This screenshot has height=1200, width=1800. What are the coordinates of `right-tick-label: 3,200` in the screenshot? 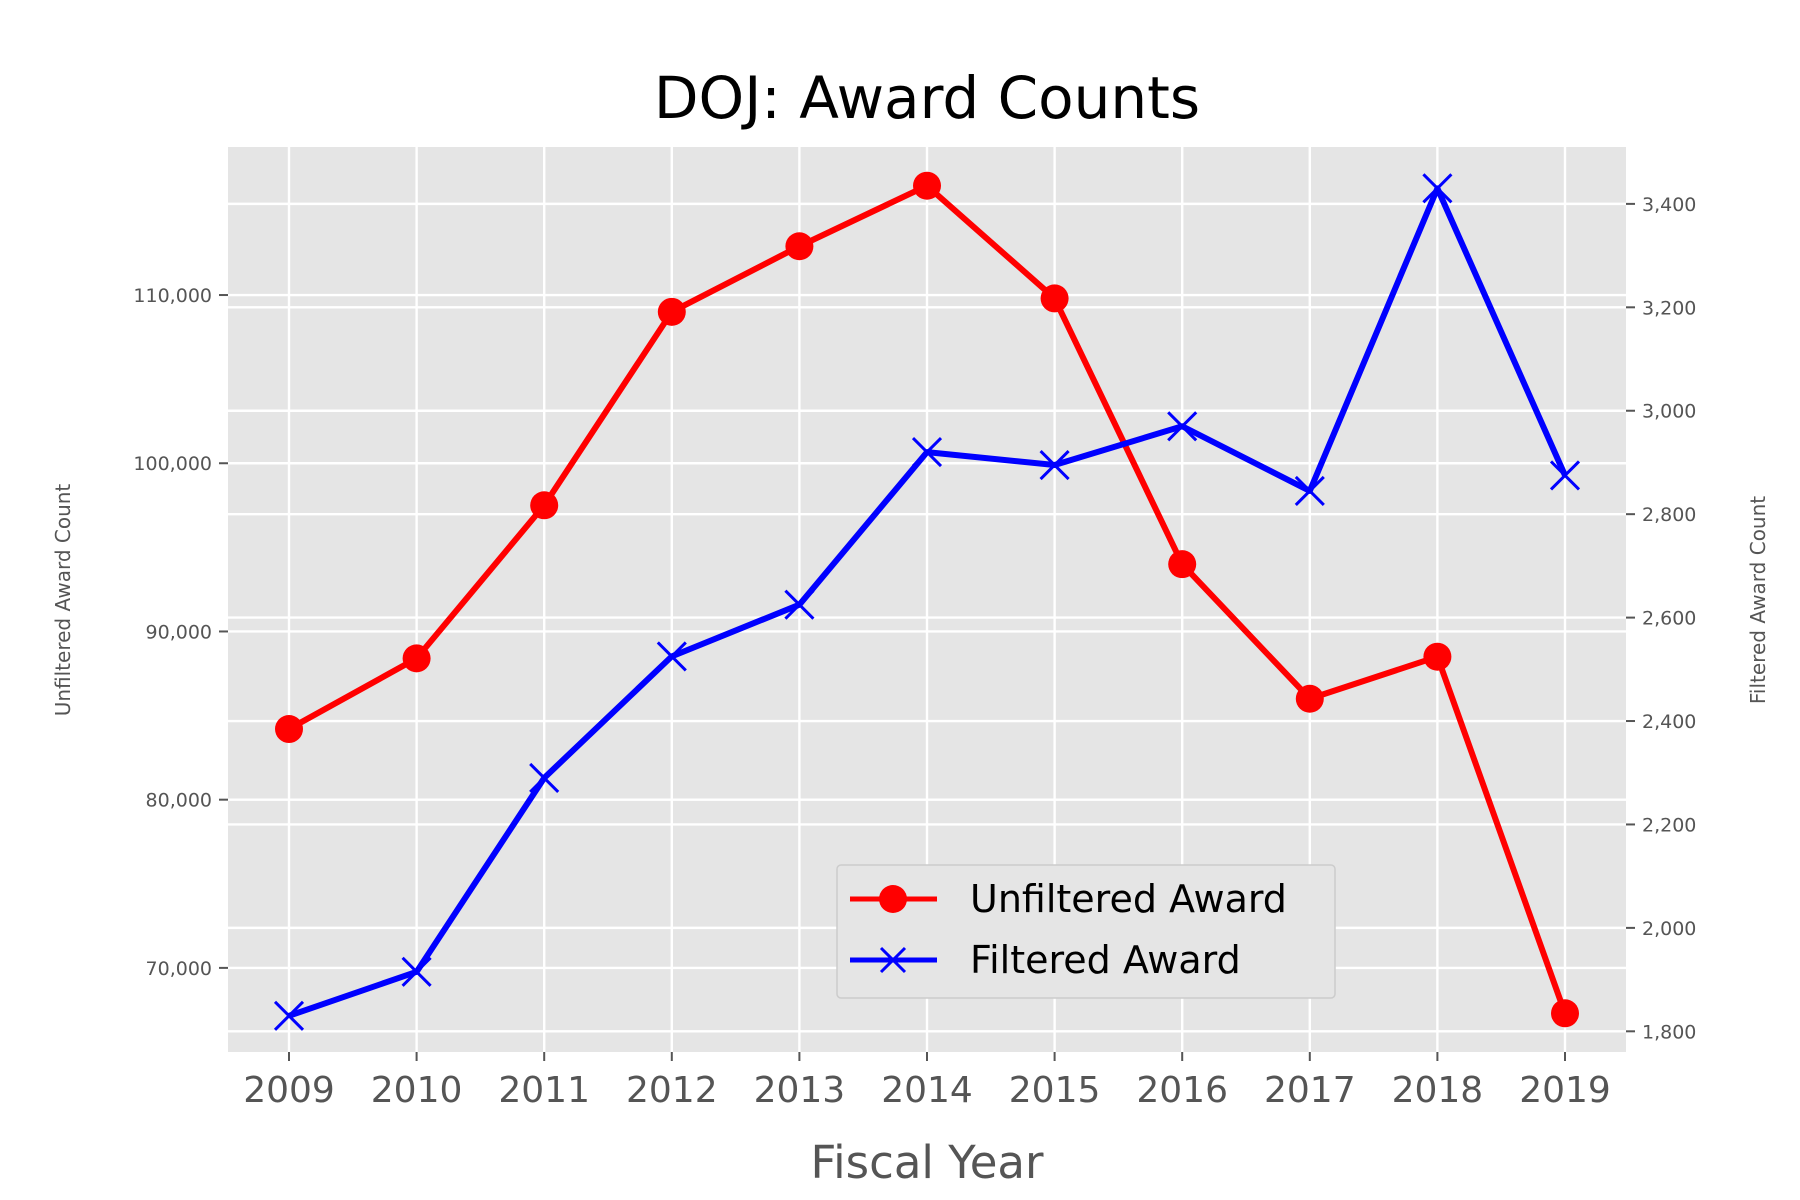 It's located at (1669, 308).